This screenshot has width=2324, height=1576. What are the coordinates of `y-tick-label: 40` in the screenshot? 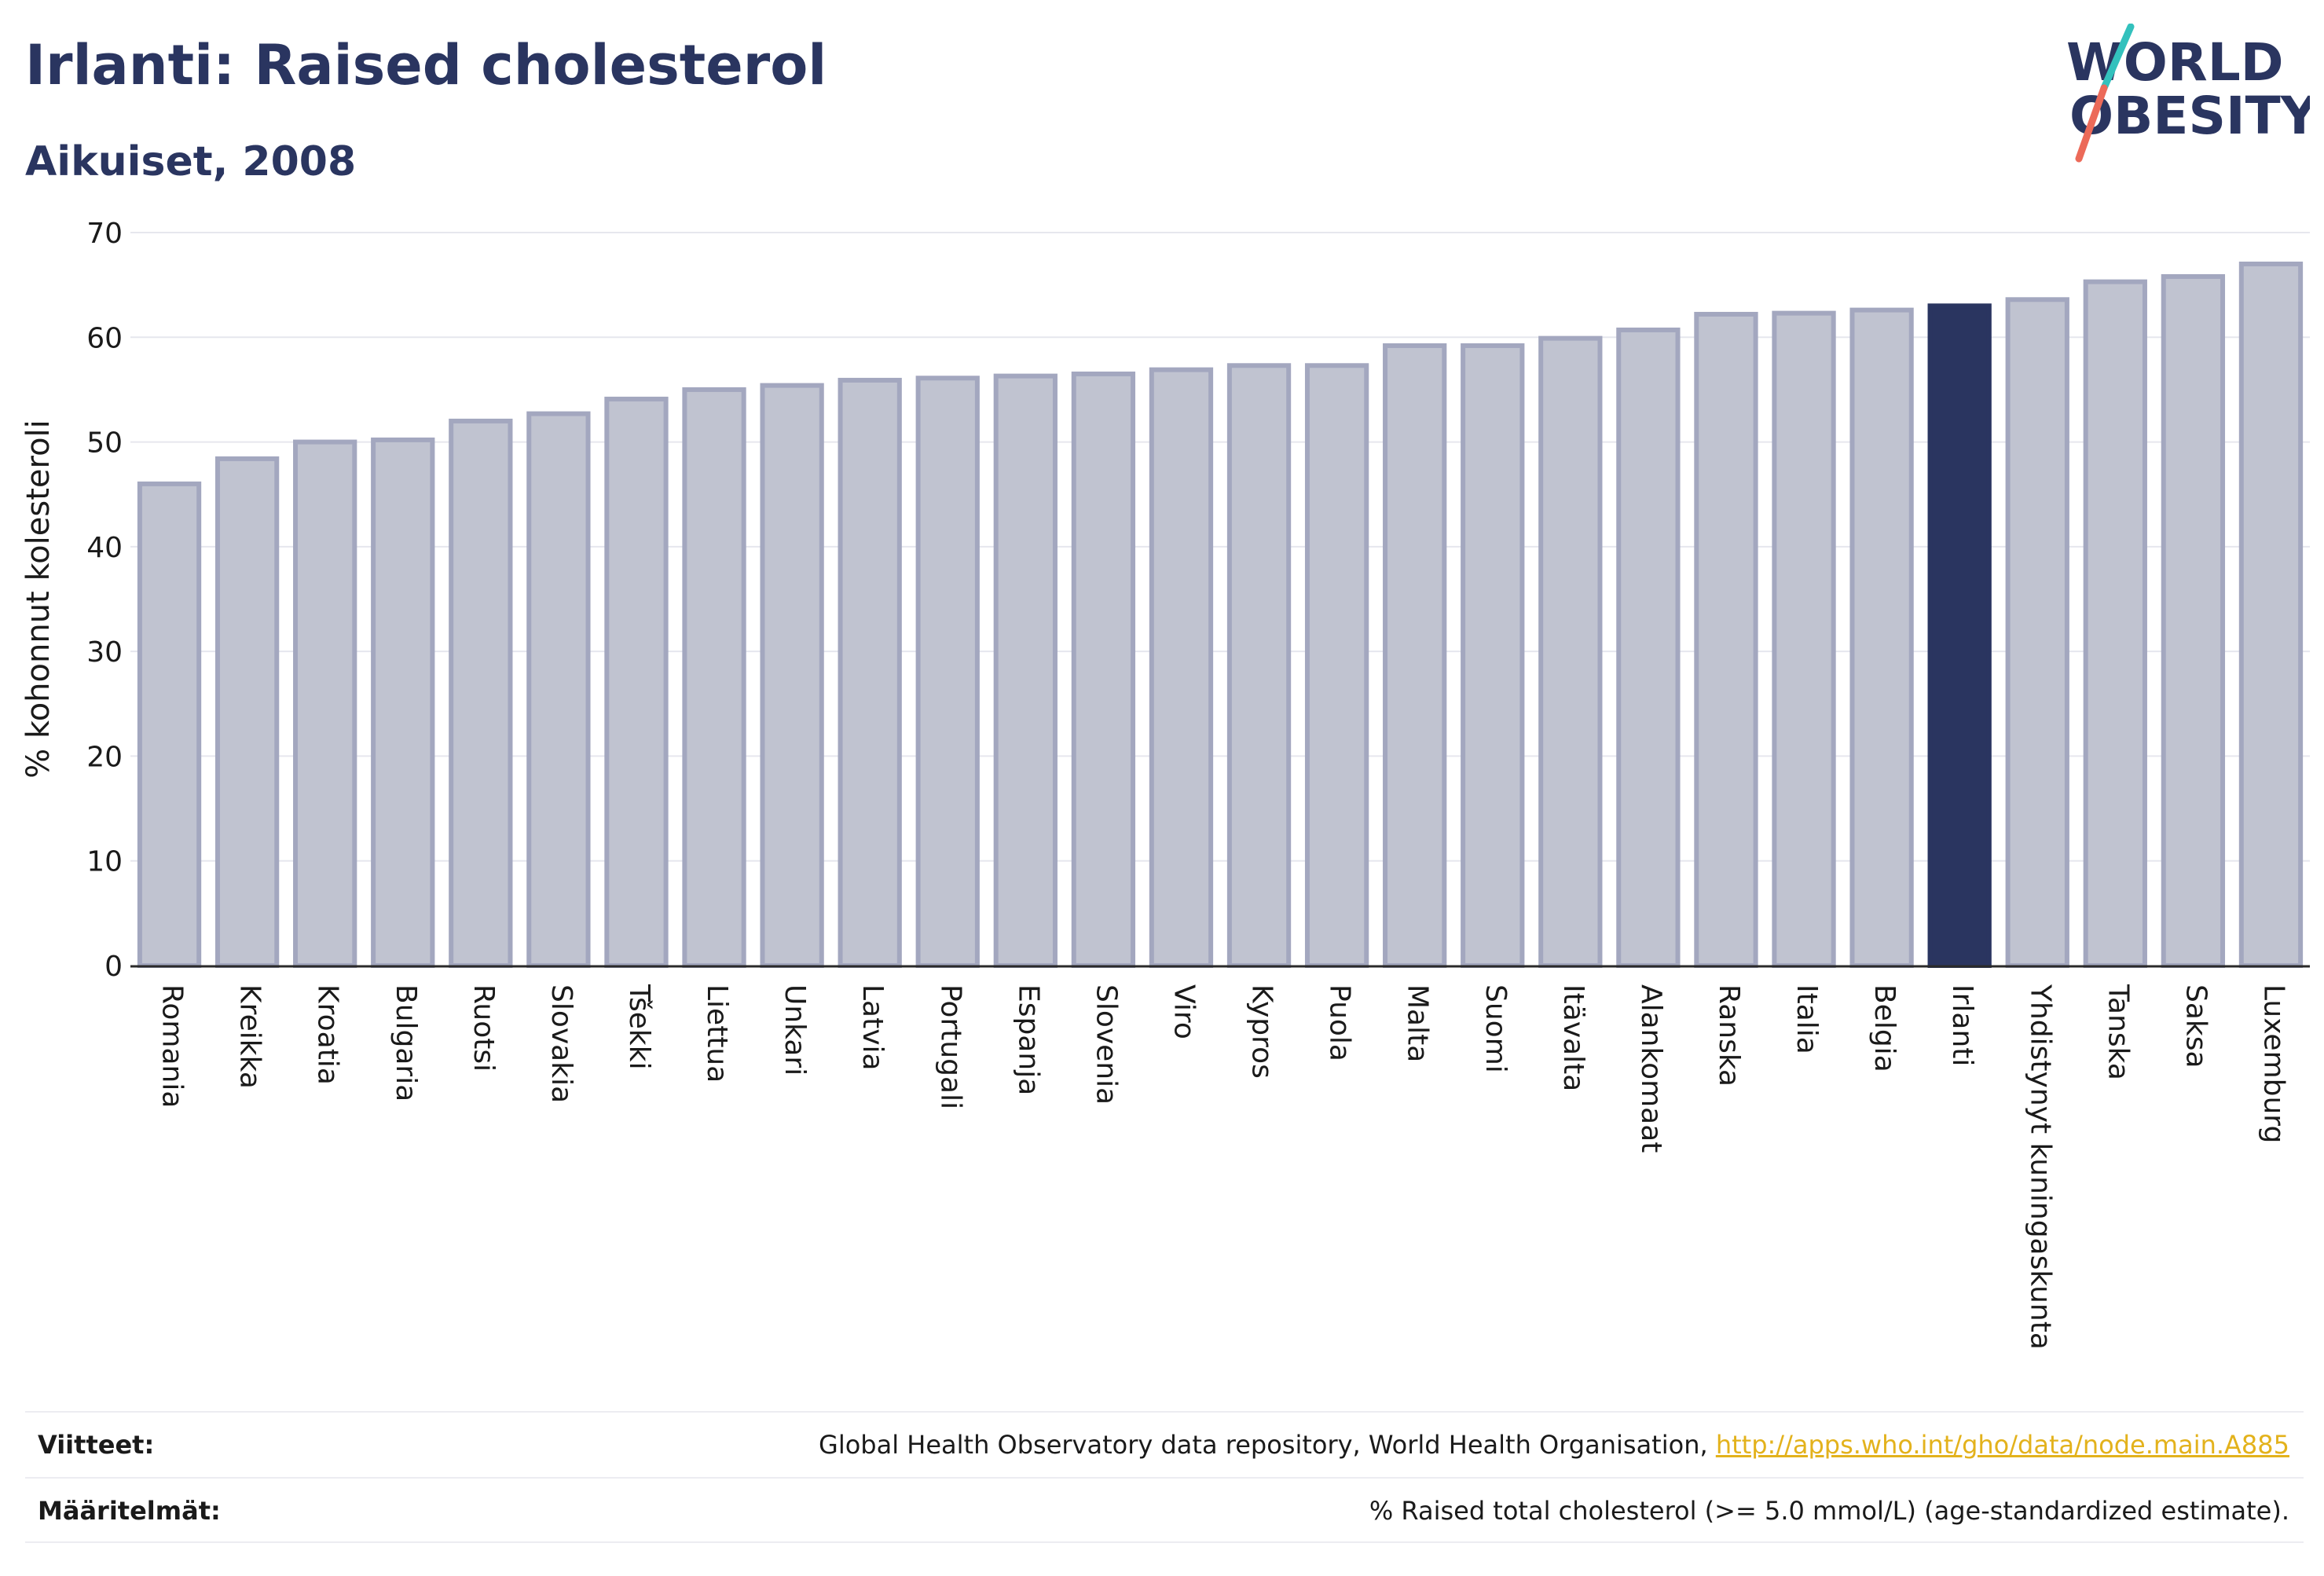 It's located at (104, 548).